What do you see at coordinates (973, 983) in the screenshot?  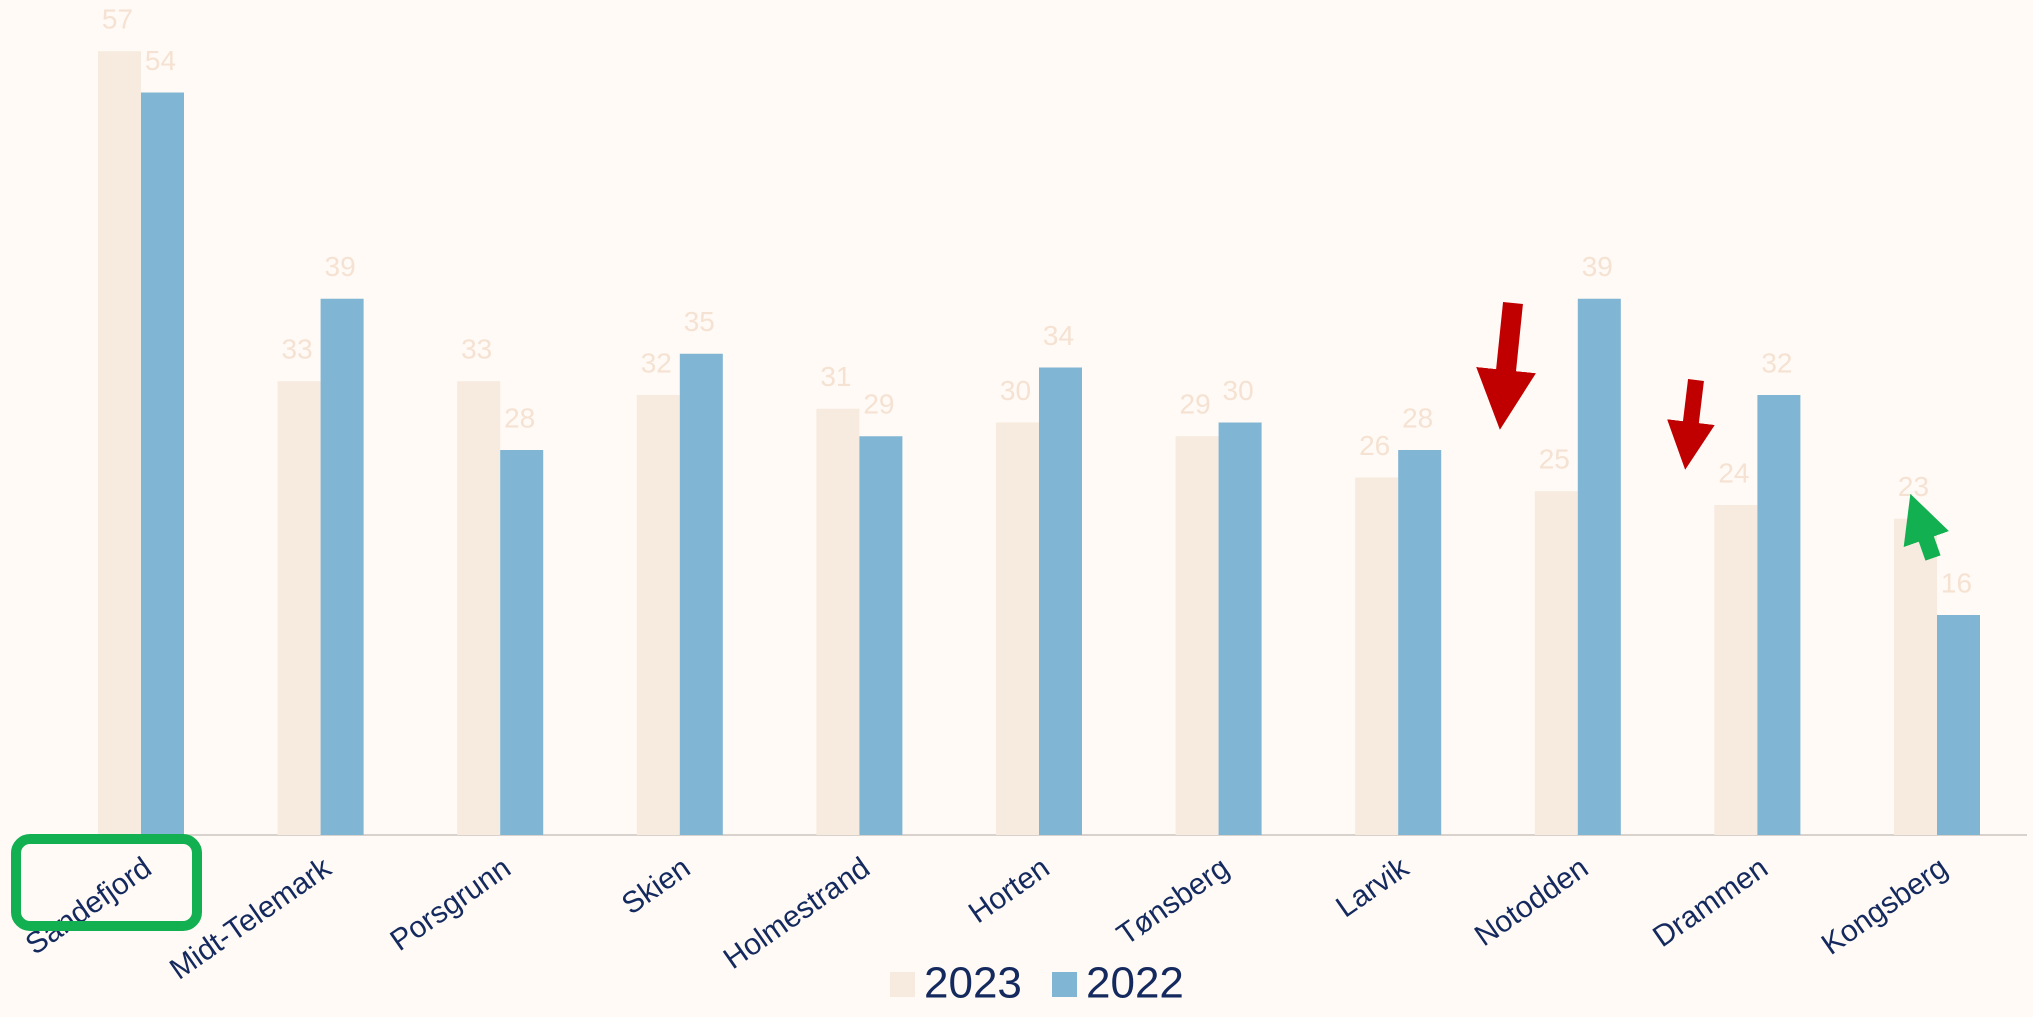 I see `legend-label: 2023` at bounding box center [973, 983].